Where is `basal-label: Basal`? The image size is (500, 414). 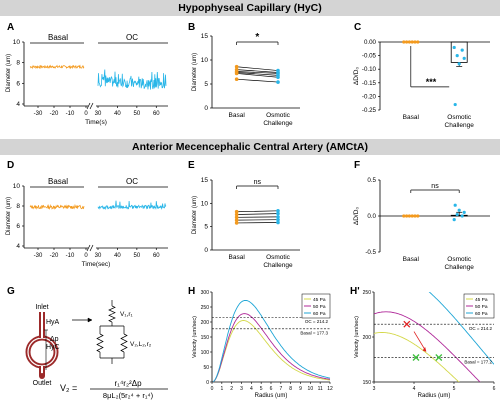 basal-label: Basal is located at coordinates (58, 181).